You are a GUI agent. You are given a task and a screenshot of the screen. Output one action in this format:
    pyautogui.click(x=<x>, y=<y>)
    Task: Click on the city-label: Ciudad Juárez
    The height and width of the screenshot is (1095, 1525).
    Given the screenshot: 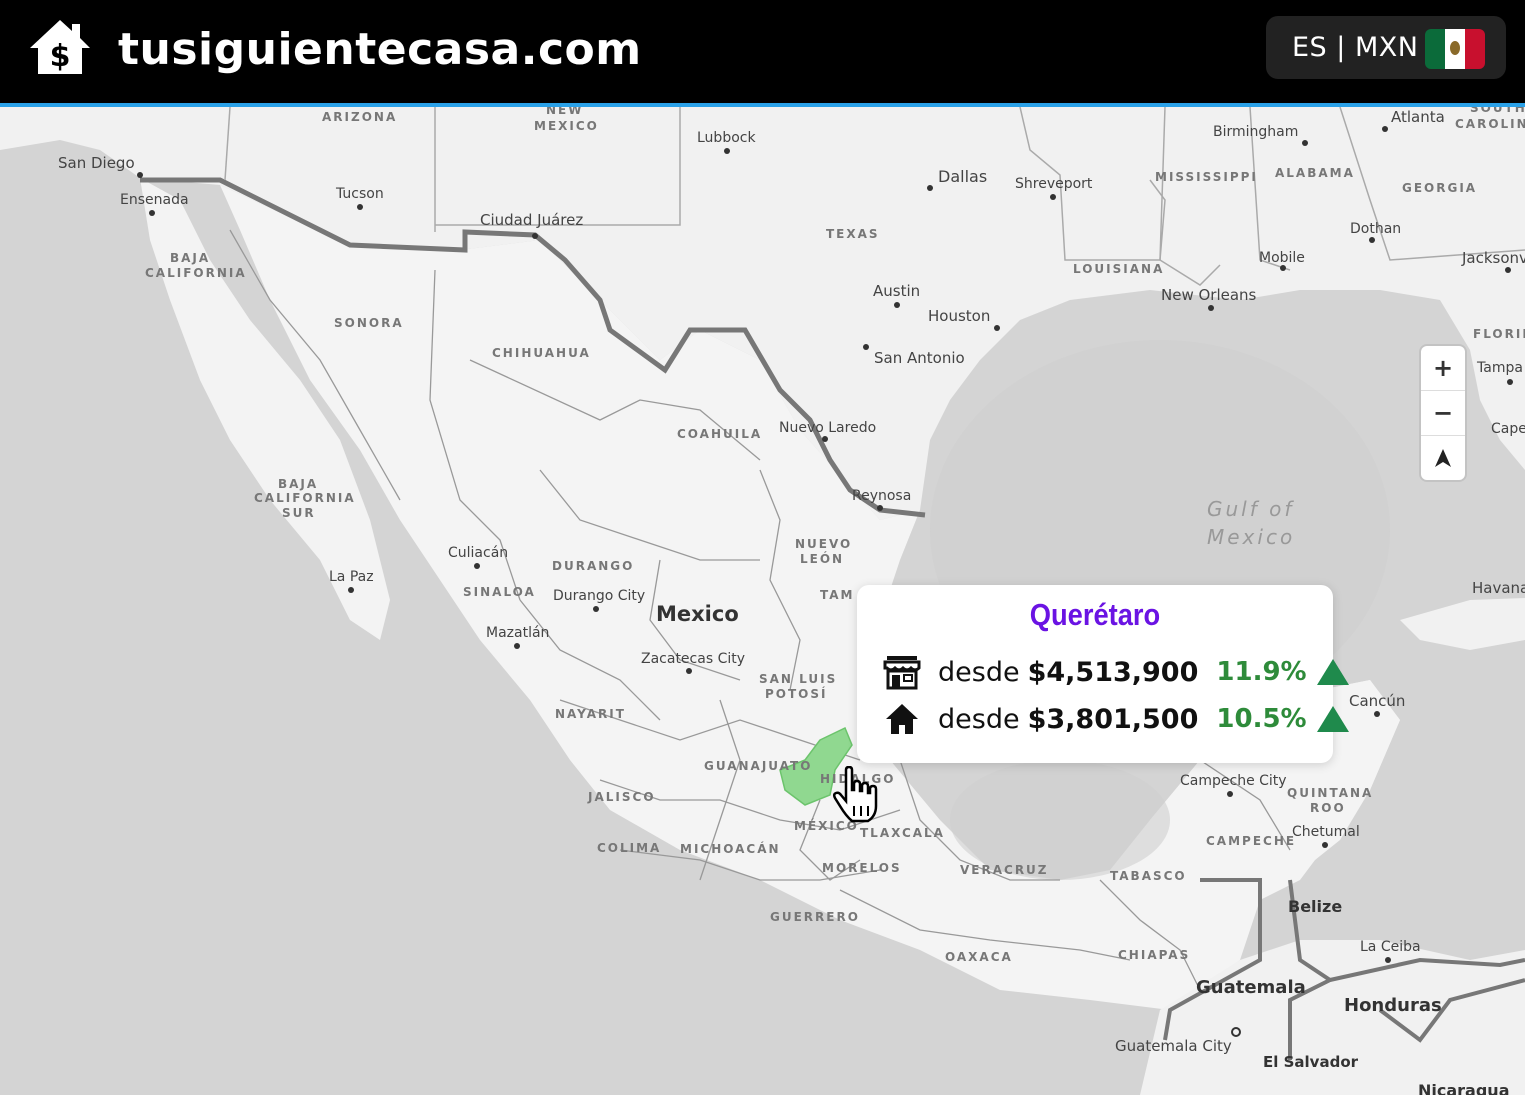 What is the action you would take?
    pyautogui.click(x=532, y=220)
    